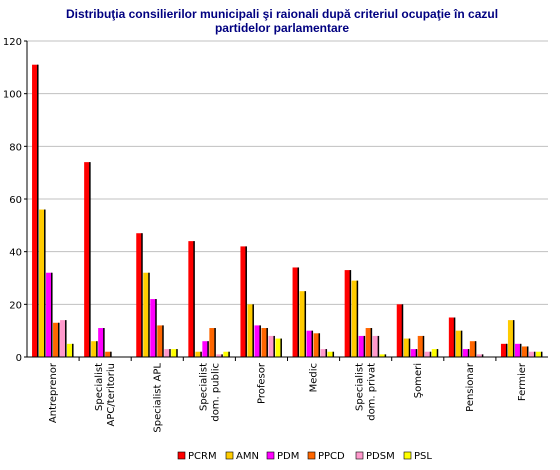 The image size is (560, 470). I want to click on y-tick-label: 60, so click(15, 200).